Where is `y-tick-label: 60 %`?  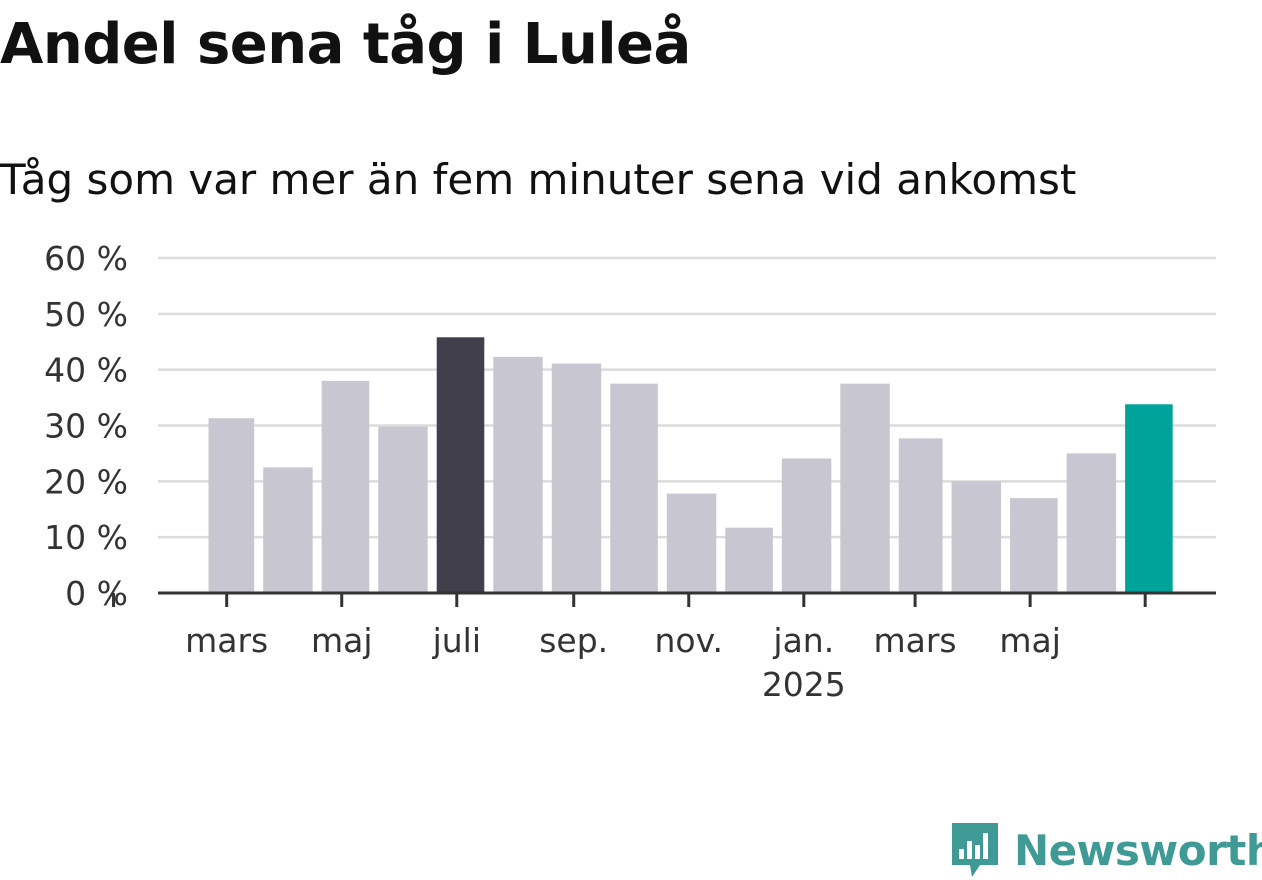
y-tick-label: 60 % is located at coordinates (86, 258).